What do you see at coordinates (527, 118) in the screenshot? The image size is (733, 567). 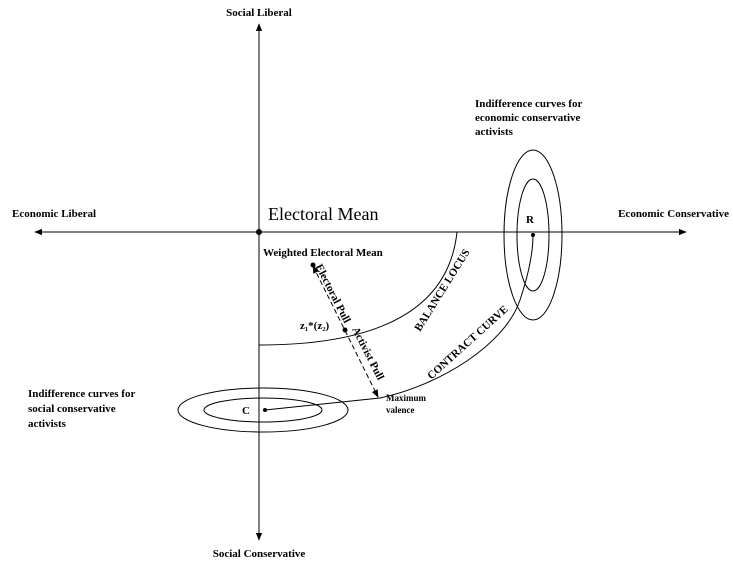 I see `note: economic conservative` at bounding box center [527, 118].